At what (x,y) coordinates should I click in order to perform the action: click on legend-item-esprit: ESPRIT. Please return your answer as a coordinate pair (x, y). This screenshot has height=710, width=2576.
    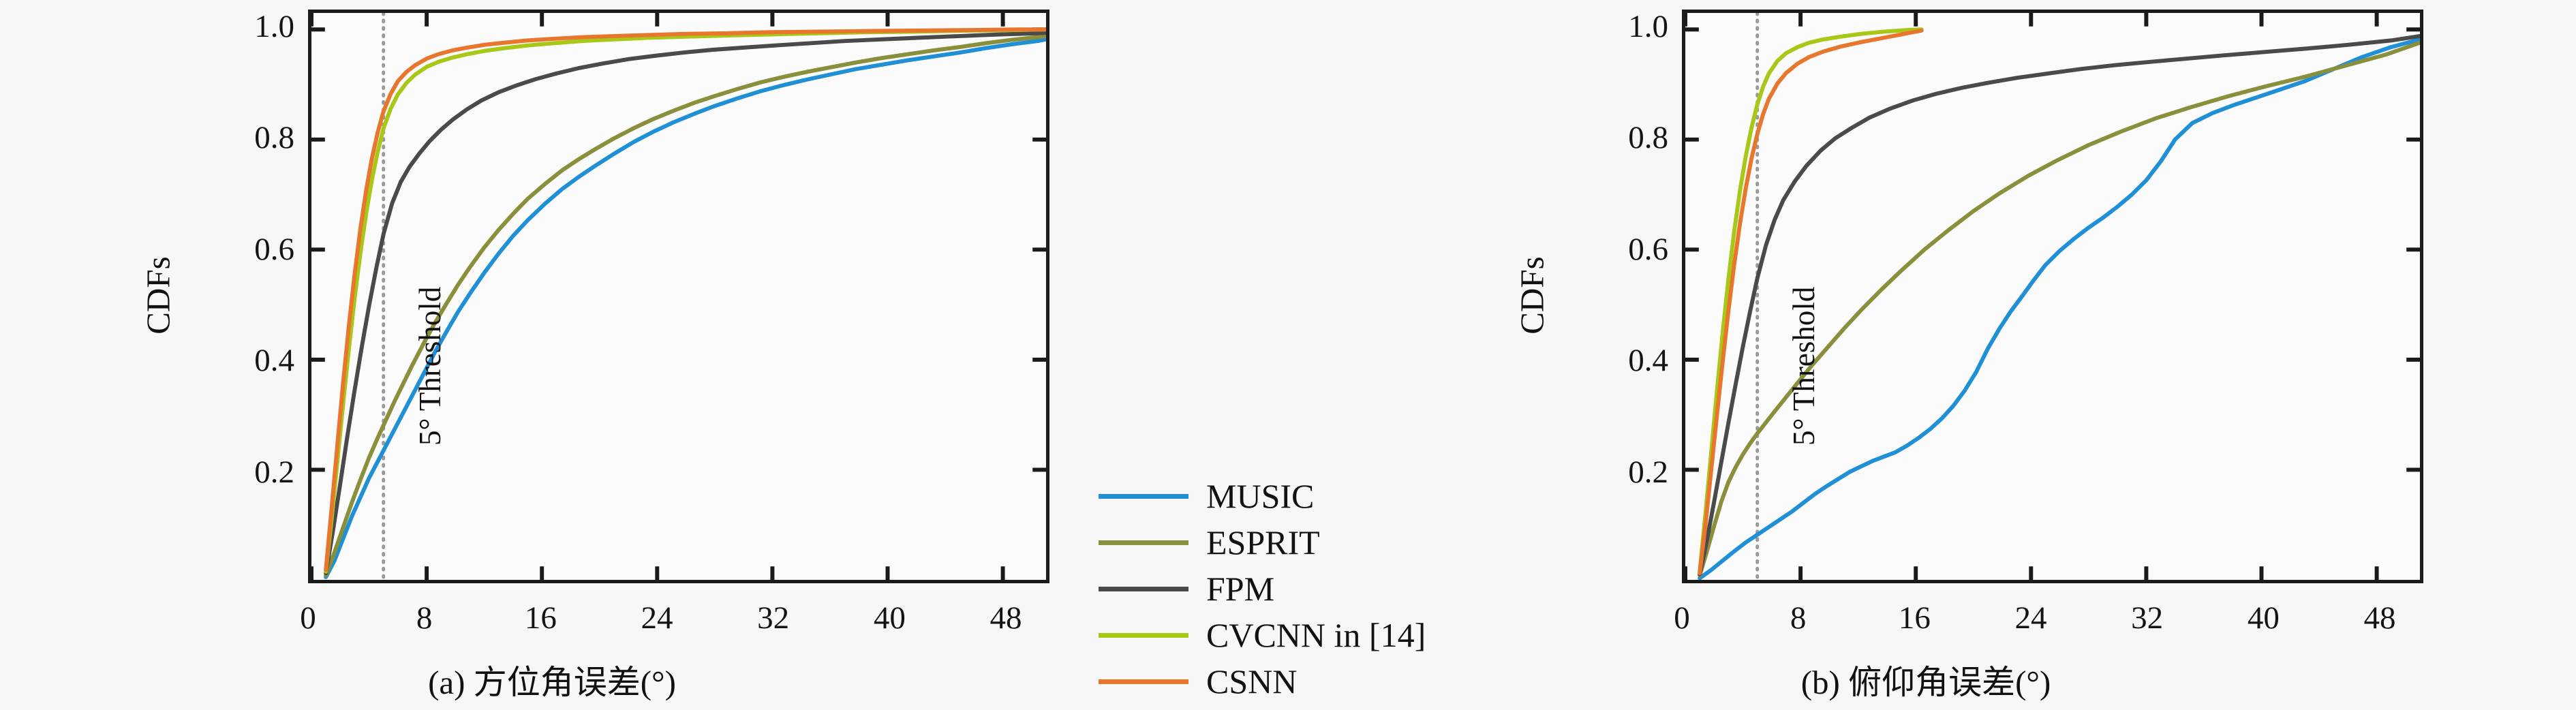
    Looking at the image, I should click on (1209, 542).